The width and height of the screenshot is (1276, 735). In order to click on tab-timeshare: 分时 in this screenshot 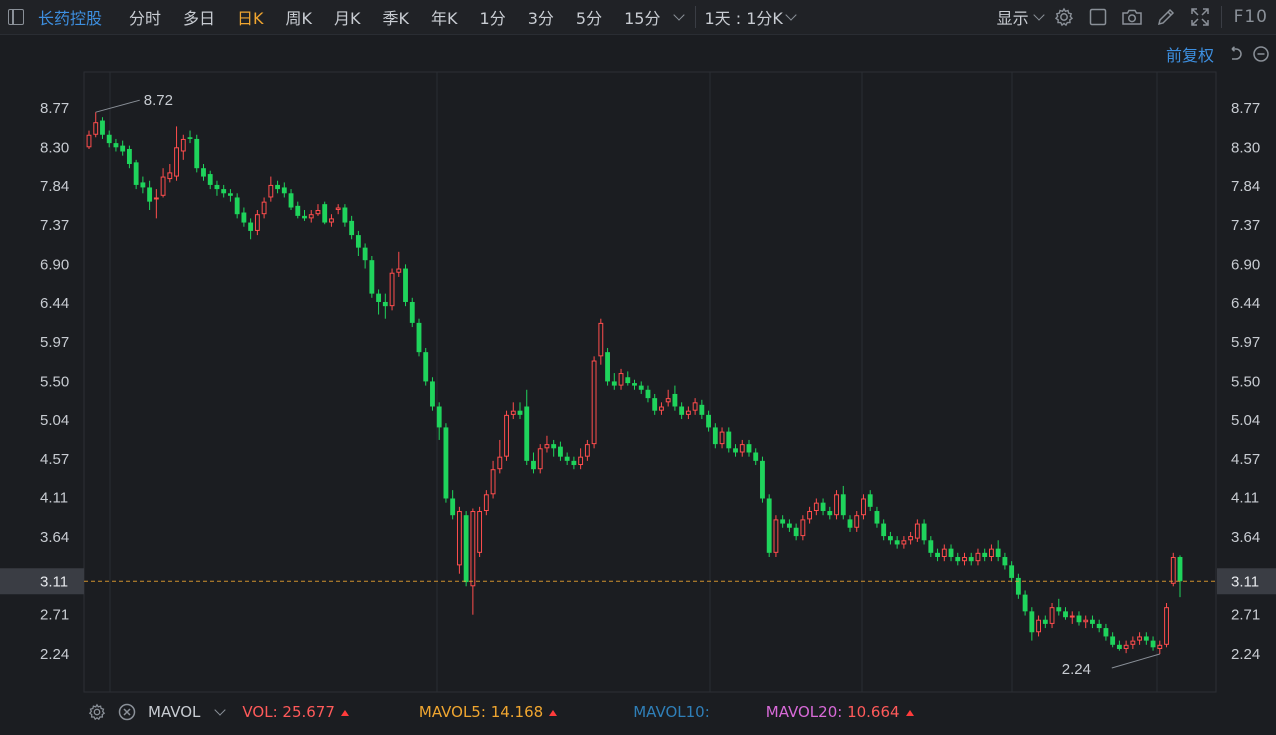, I will do `click(145, 18)`.